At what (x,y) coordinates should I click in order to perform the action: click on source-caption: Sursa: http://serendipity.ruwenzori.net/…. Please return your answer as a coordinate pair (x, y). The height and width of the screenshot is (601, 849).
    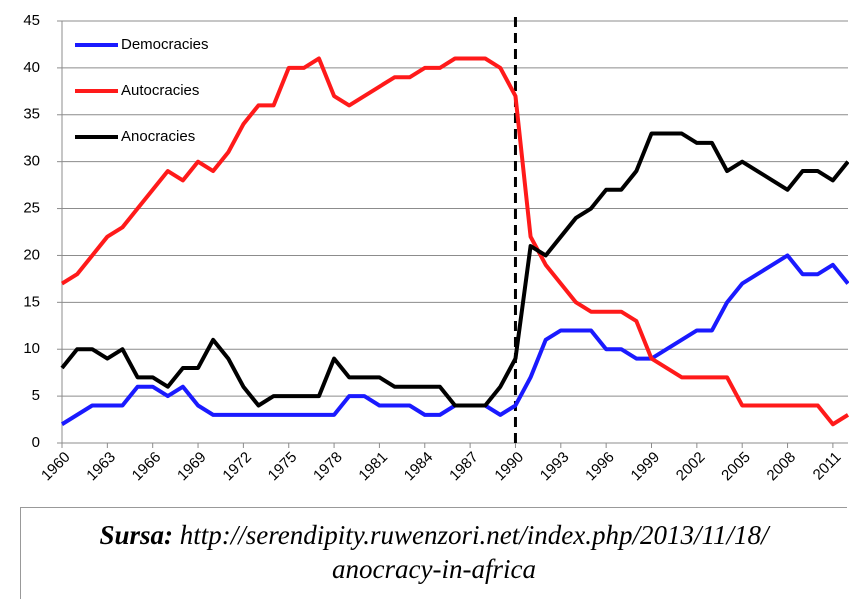
    Looking at the image, I should click on (433, 553).